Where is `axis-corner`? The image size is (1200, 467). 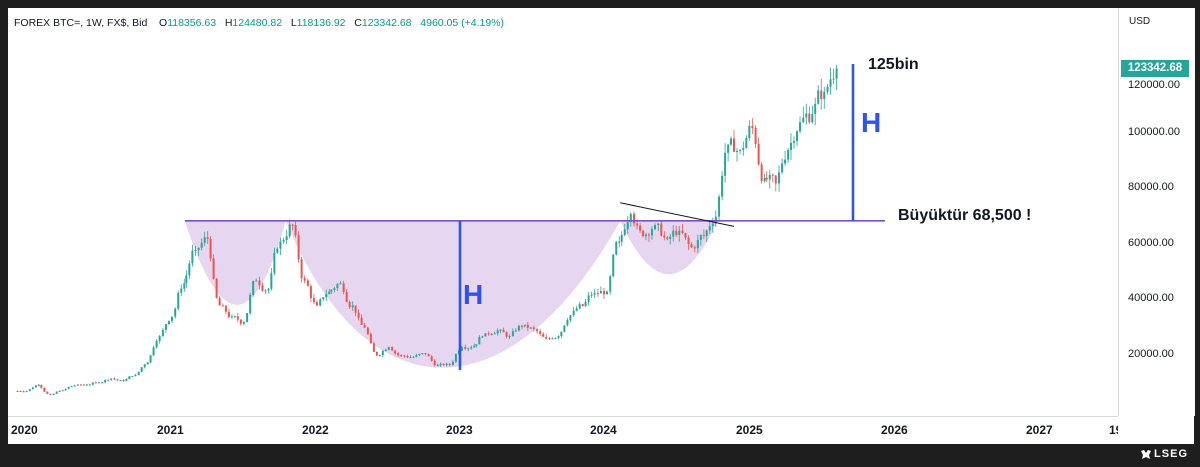
axis-corner is located at coordinates (1156, 430).